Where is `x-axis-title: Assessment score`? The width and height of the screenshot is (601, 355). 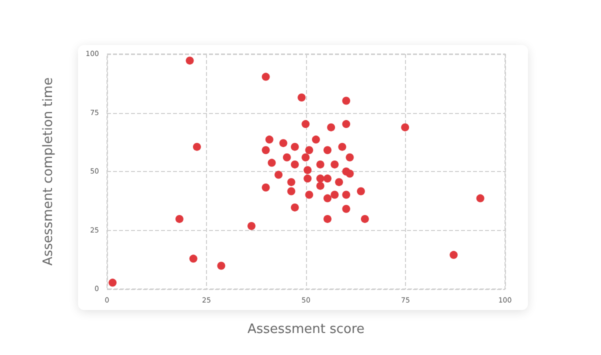
x-axis-title: Assessment score is located at coordinates (306, 329).